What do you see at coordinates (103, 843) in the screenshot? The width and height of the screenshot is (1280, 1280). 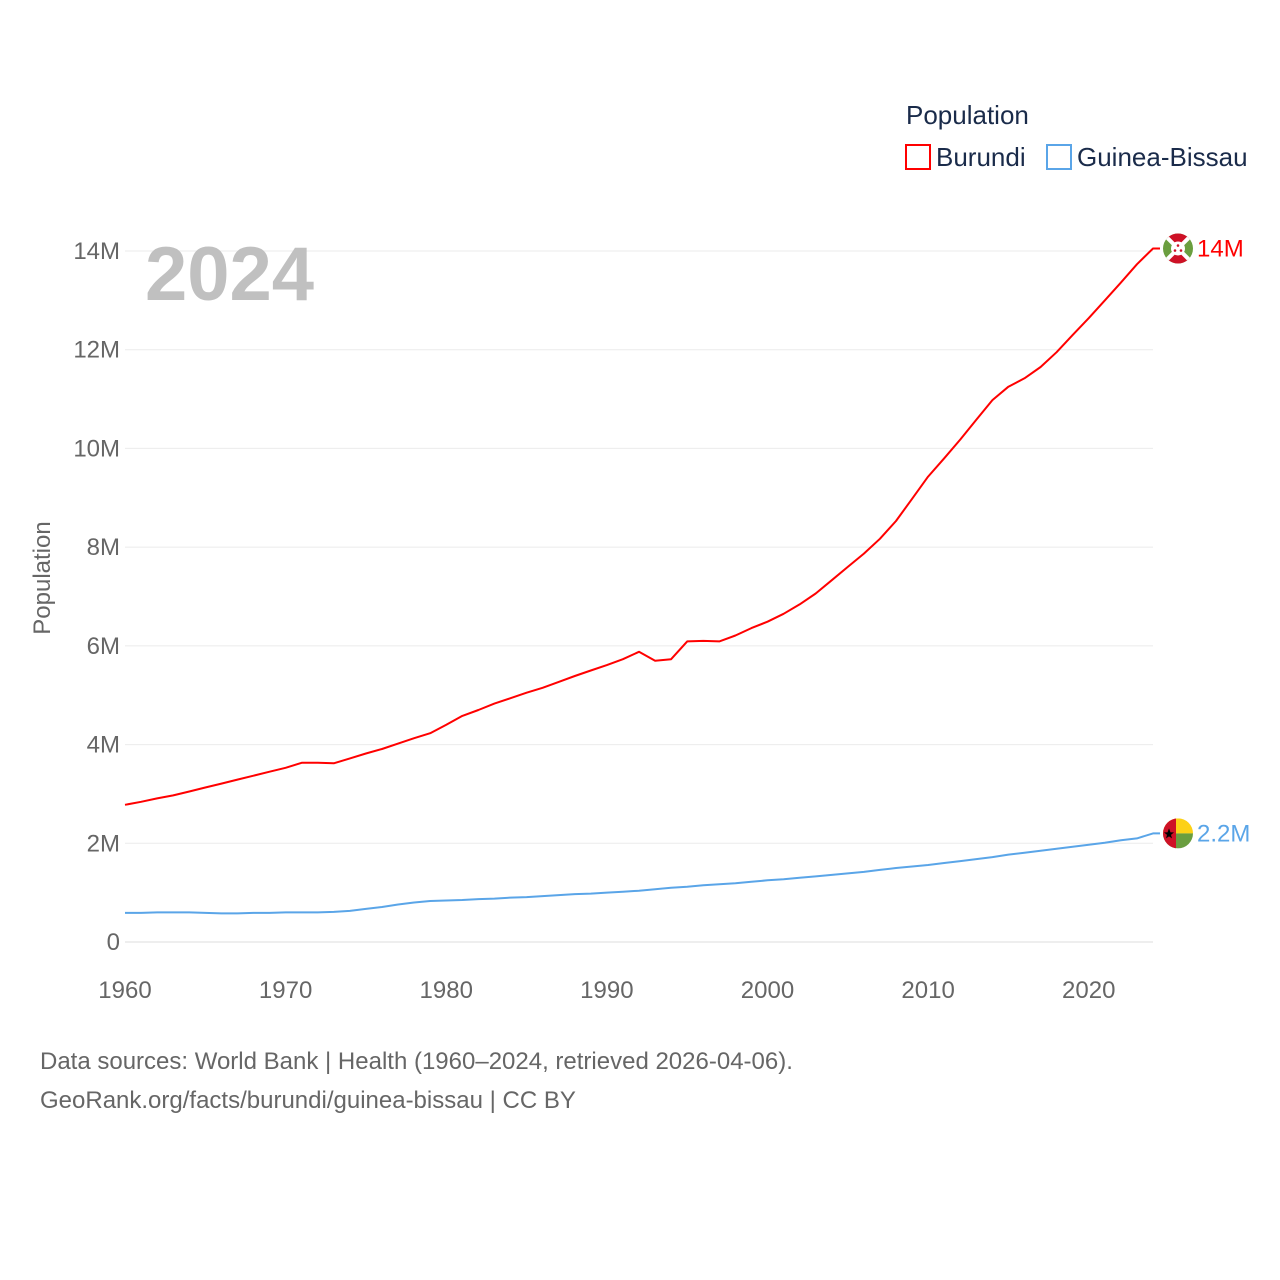 I see `y-tick-label: 2M` at bounding box center [103, 843].